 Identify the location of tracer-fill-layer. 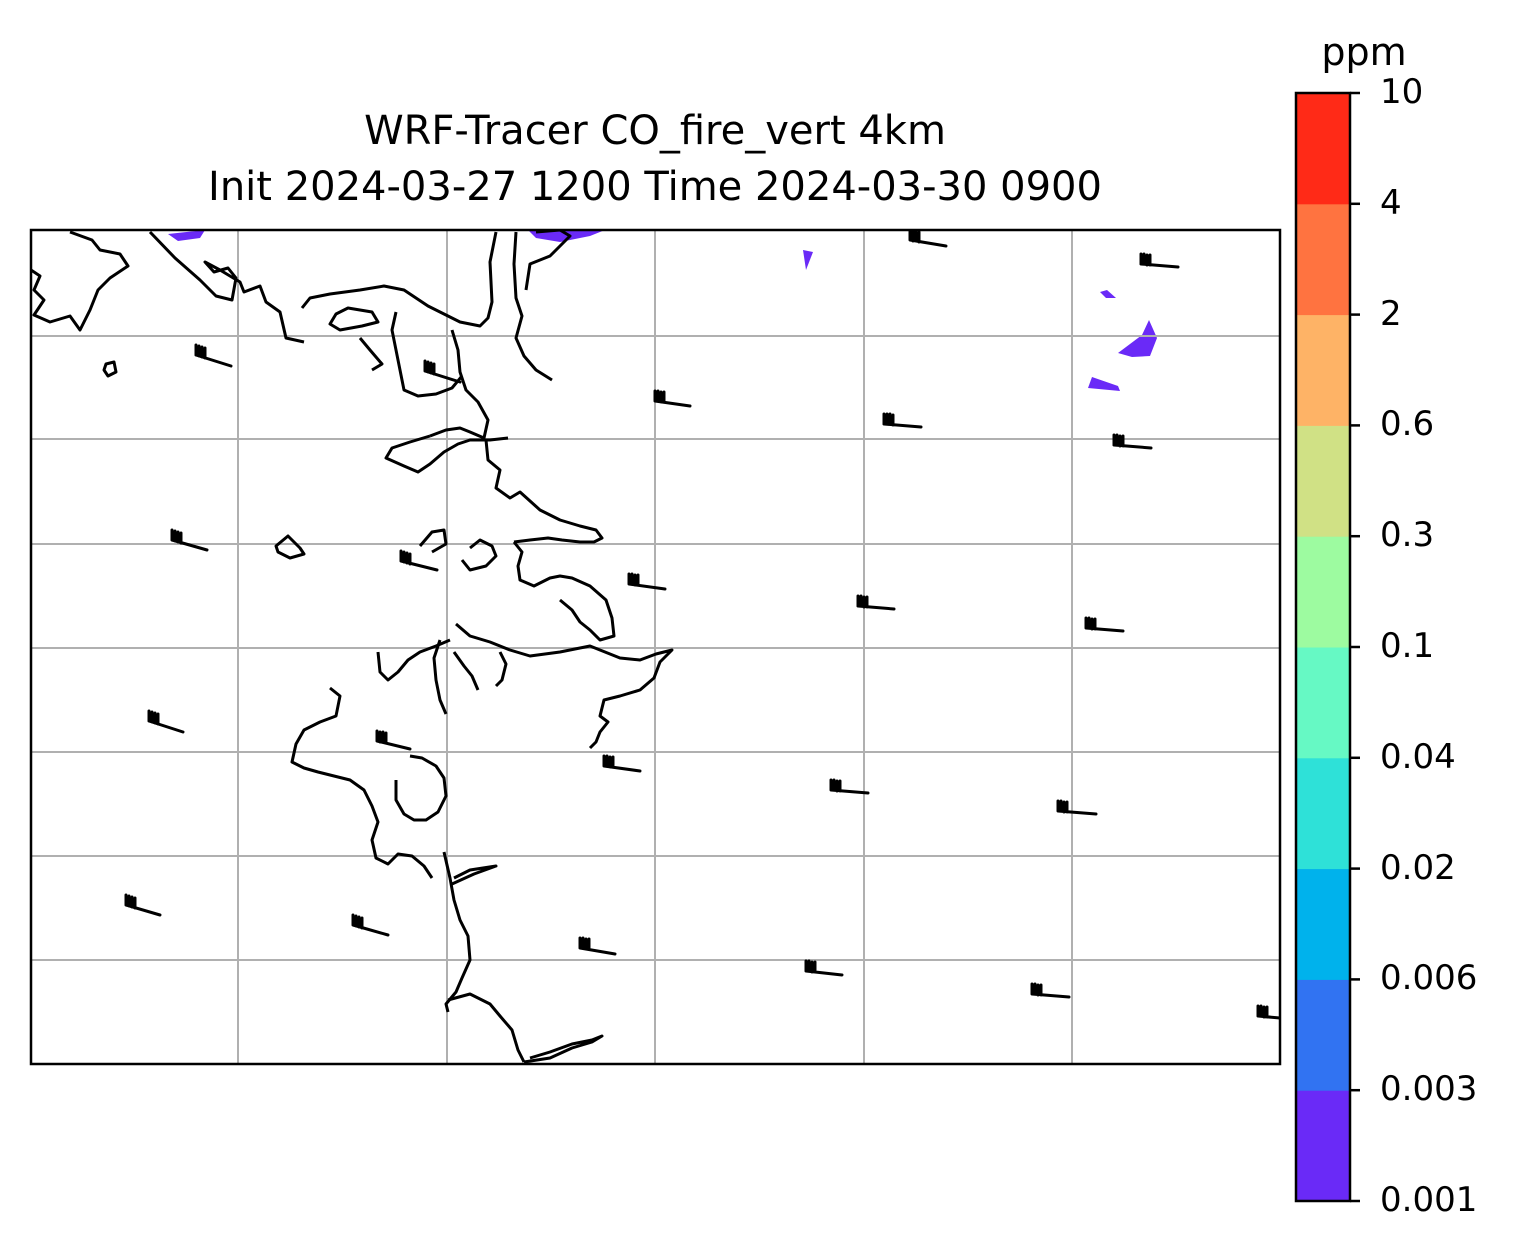
(662, 310).